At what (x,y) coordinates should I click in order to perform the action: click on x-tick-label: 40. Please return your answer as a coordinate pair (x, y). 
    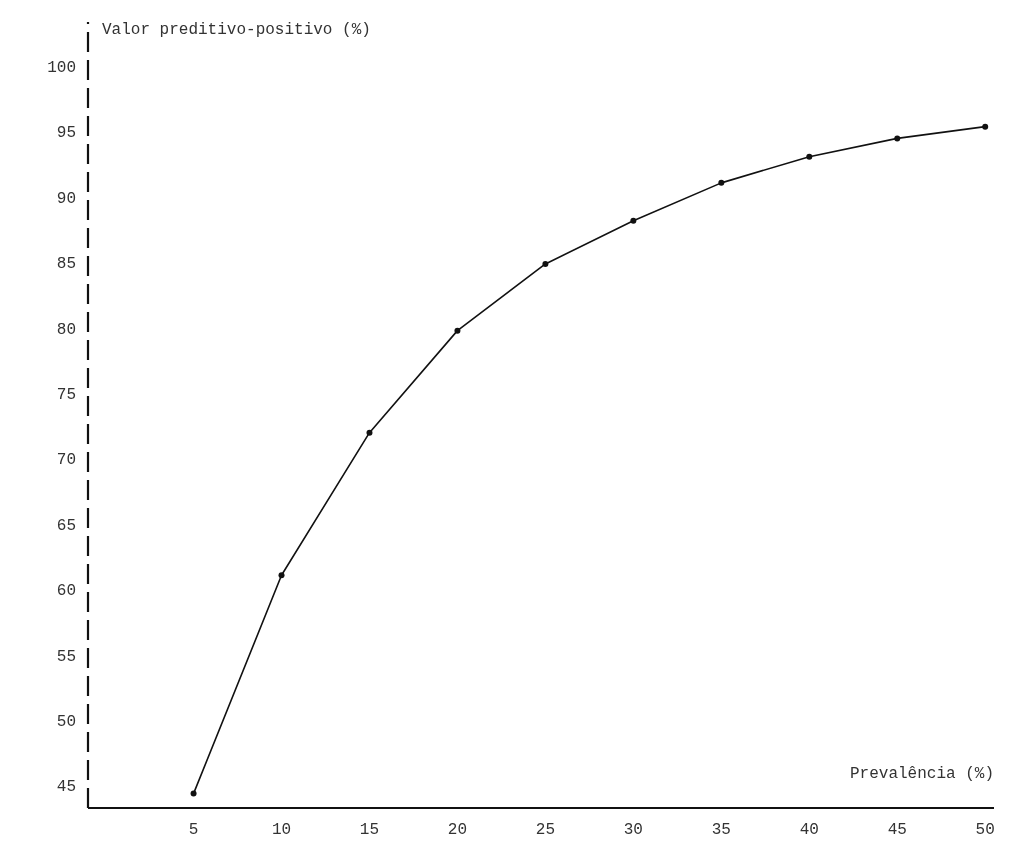
    Looking at the image, I should click on (809, 830).